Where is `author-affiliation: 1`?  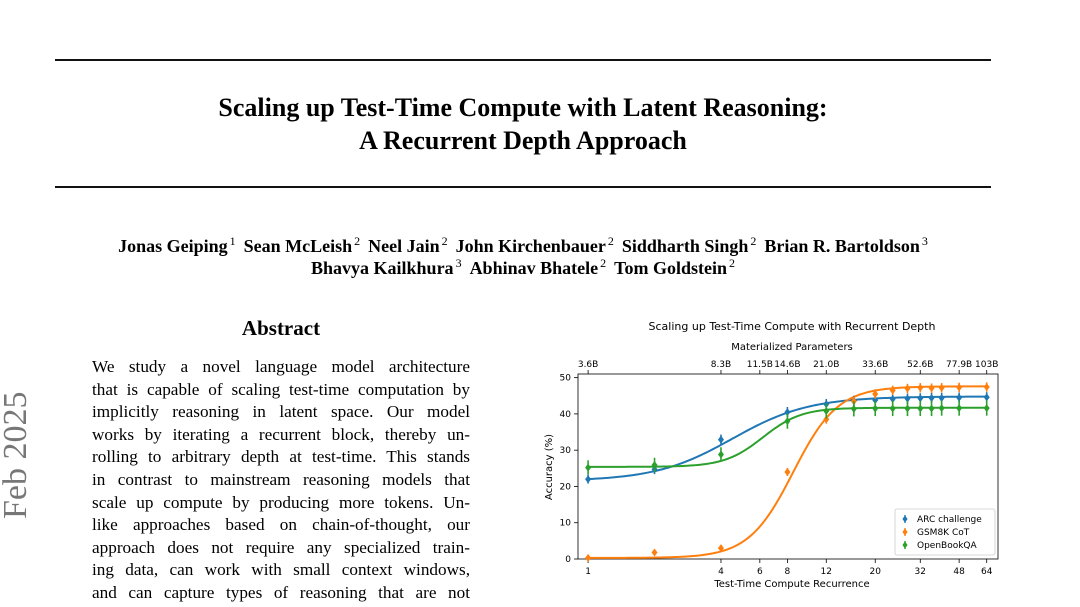
author-affiliation: 1 is located at coordinates (232, 241).